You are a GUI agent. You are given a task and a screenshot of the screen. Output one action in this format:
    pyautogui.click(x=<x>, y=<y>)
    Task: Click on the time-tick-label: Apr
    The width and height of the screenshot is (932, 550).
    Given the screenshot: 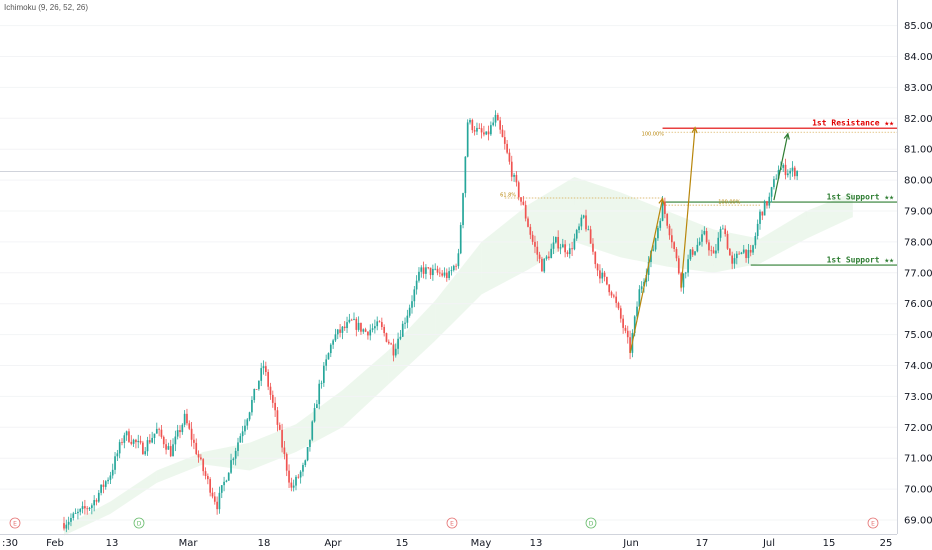 What is the action you would take?
    pyautogui.click(x=333, y=543)
    